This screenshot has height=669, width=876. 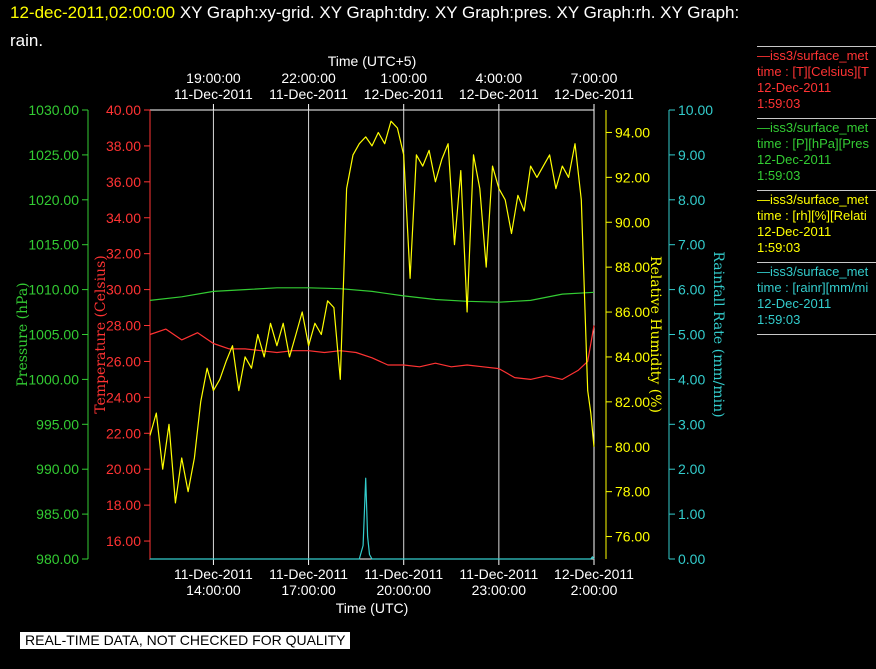 What do you see at coordinates (213, 78) in the screenshot?
I see `x-top-tick-label: 19:00:00` at bounding box center [213, 78].